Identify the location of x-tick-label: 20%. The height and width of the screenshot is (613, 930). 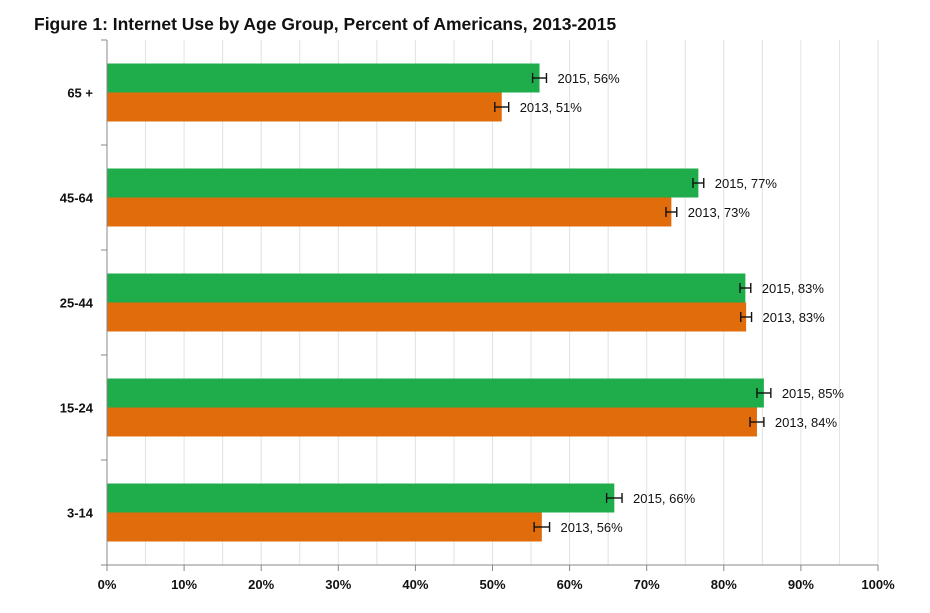
(261, 584).